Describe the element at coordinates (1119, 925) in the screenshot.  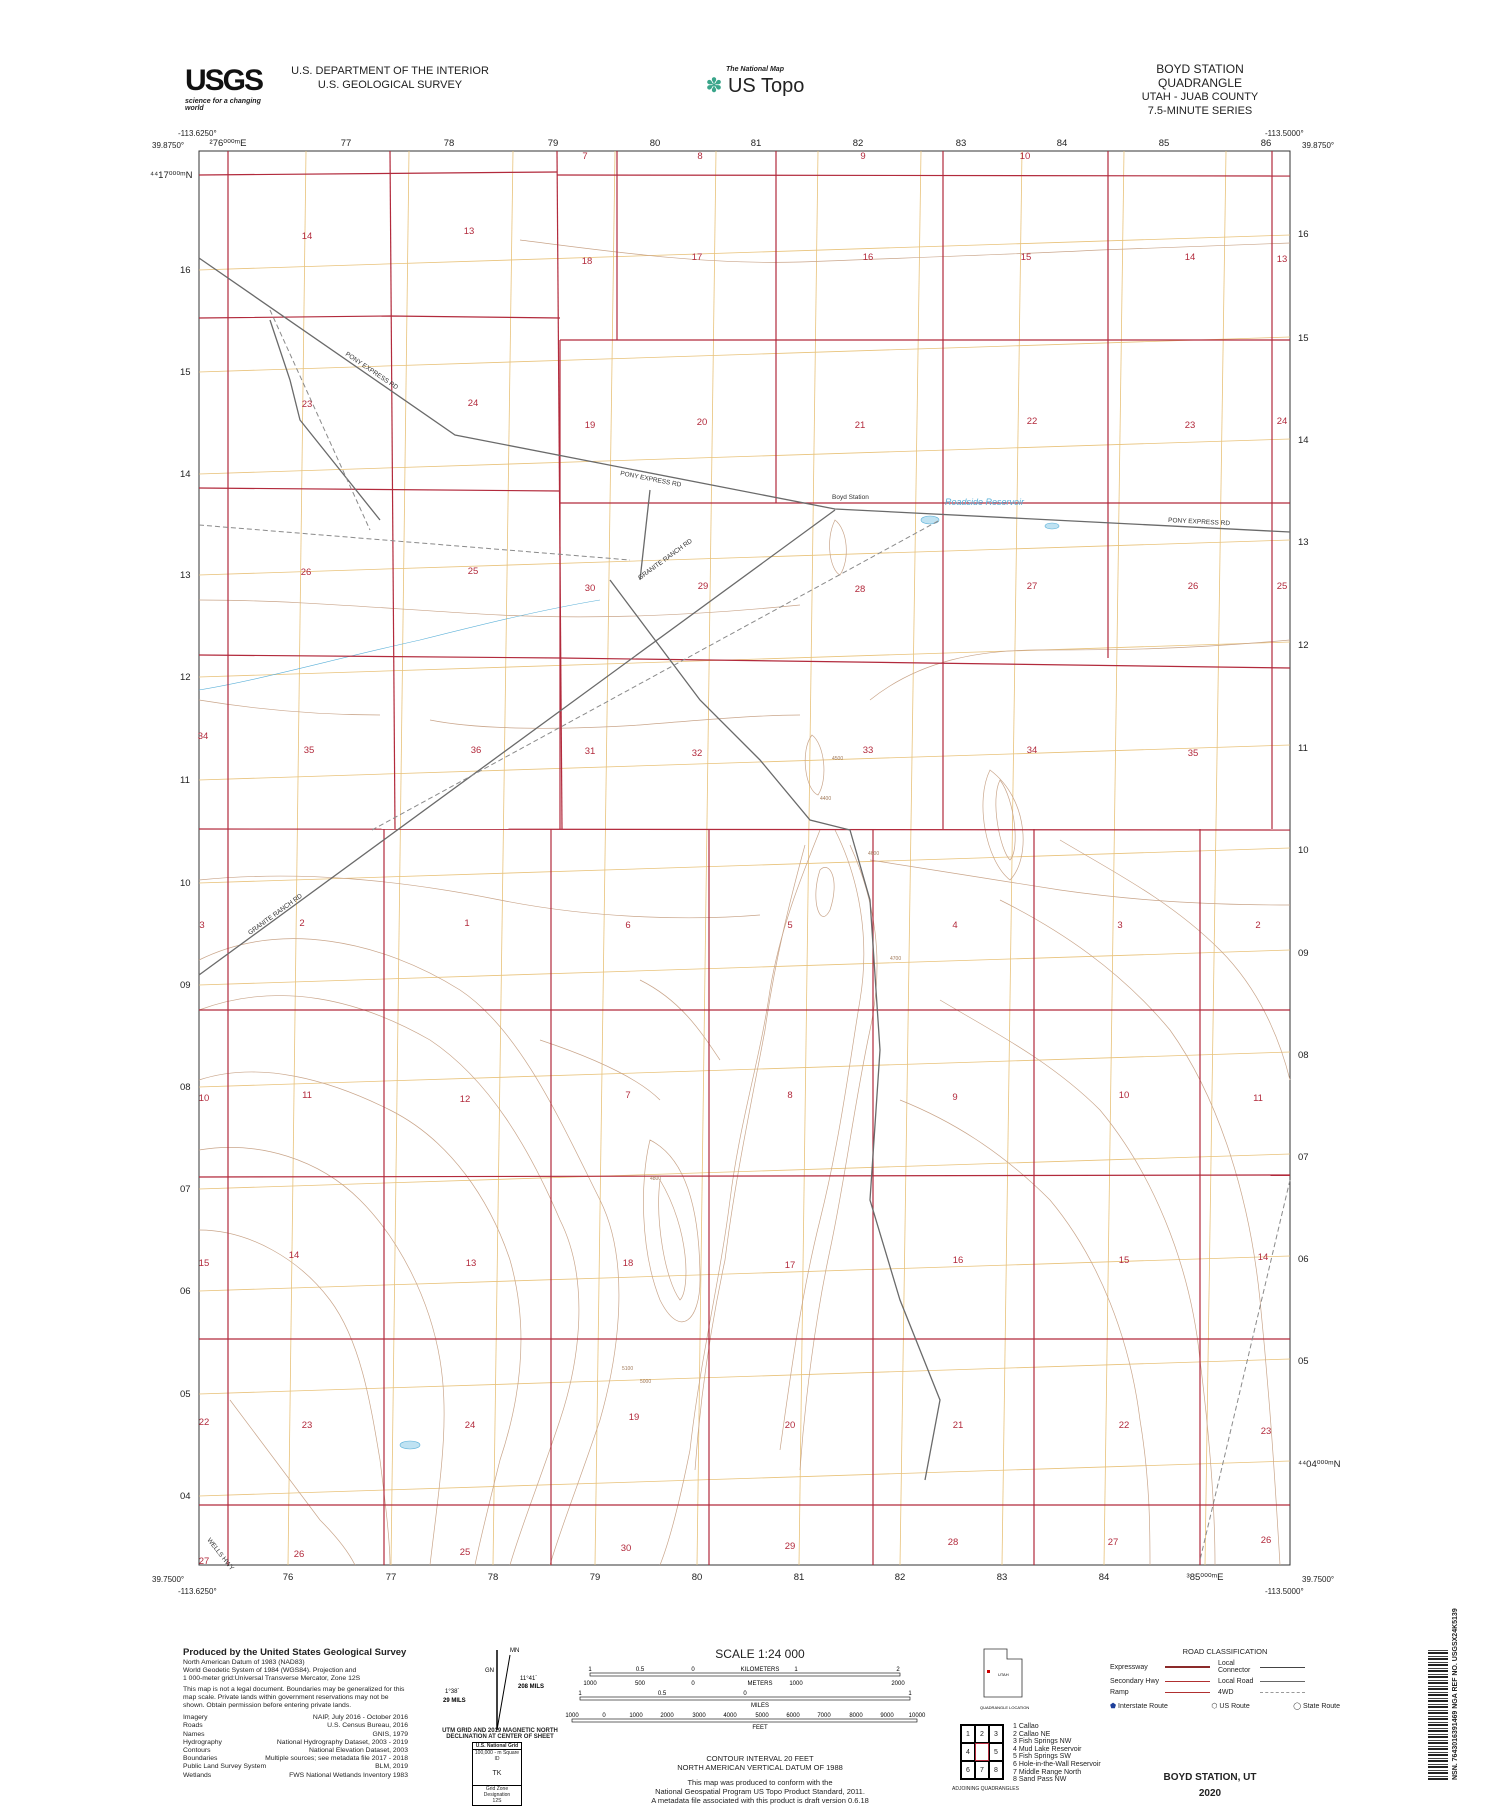
I see `section-number: 3` at that location.